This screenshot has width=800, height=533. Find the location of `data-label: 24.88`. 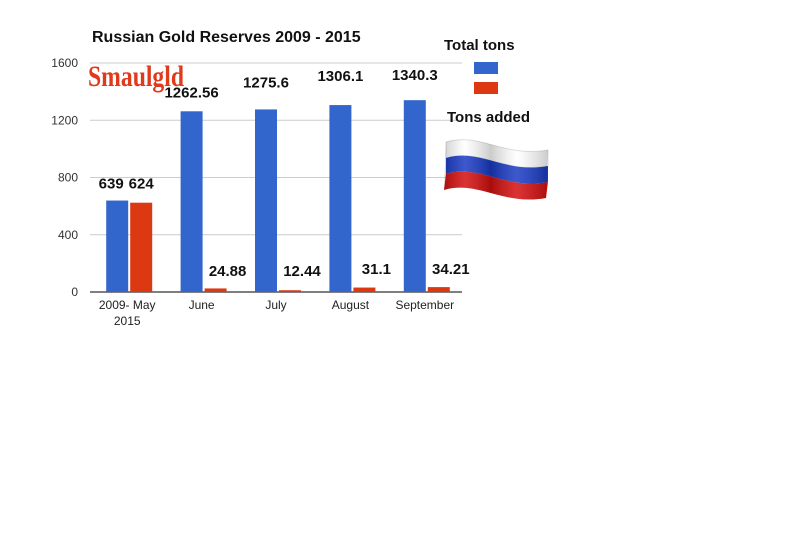

data-label: 24.88 is located at coordinates (228, 271).